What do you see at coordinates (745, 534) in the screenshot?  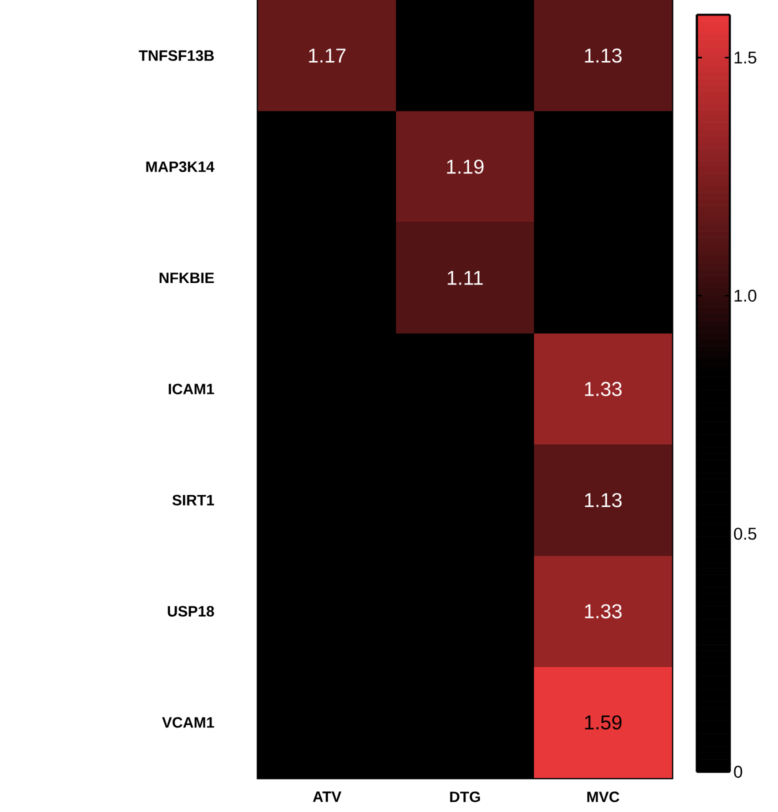 I see `color-bar-label: 0.5` at bounding box center [745, 534].